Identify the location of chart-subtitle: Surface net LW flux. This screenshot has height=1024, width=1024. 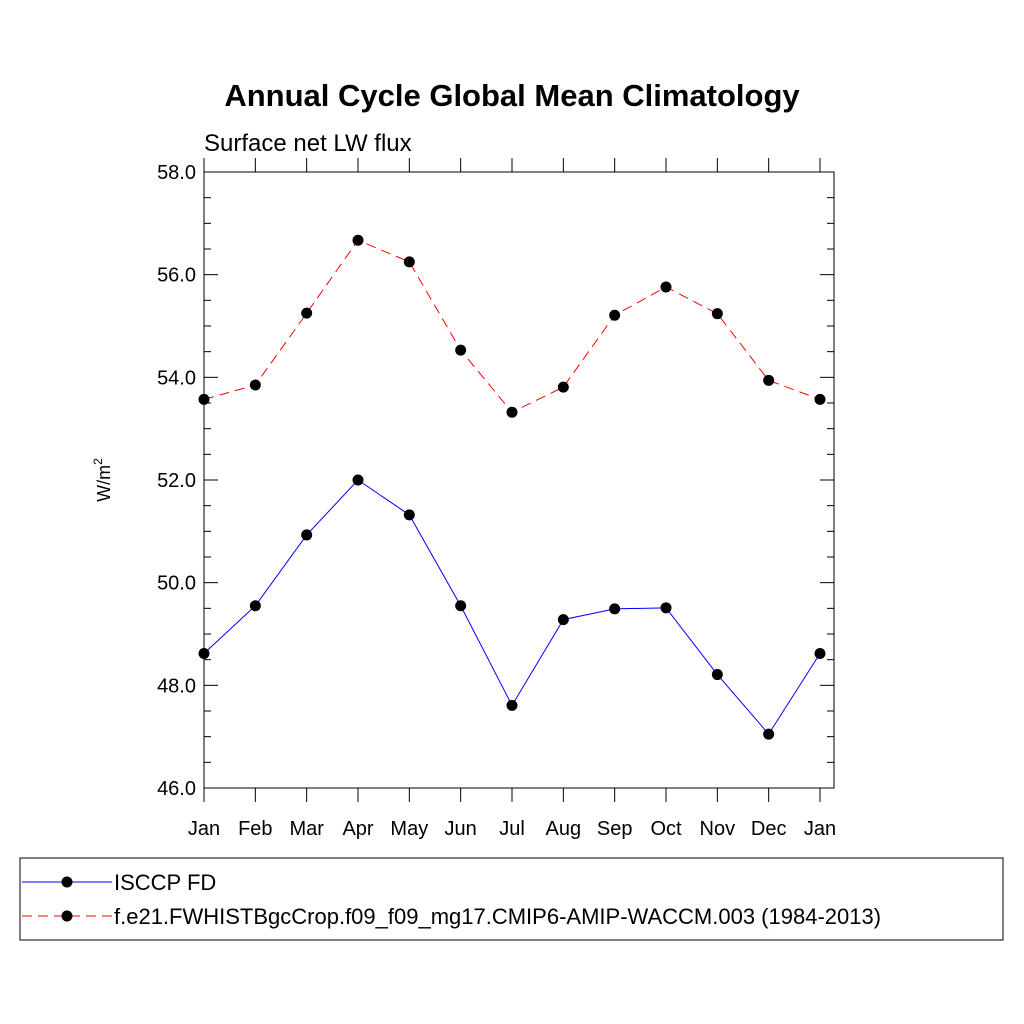
(308, 143).